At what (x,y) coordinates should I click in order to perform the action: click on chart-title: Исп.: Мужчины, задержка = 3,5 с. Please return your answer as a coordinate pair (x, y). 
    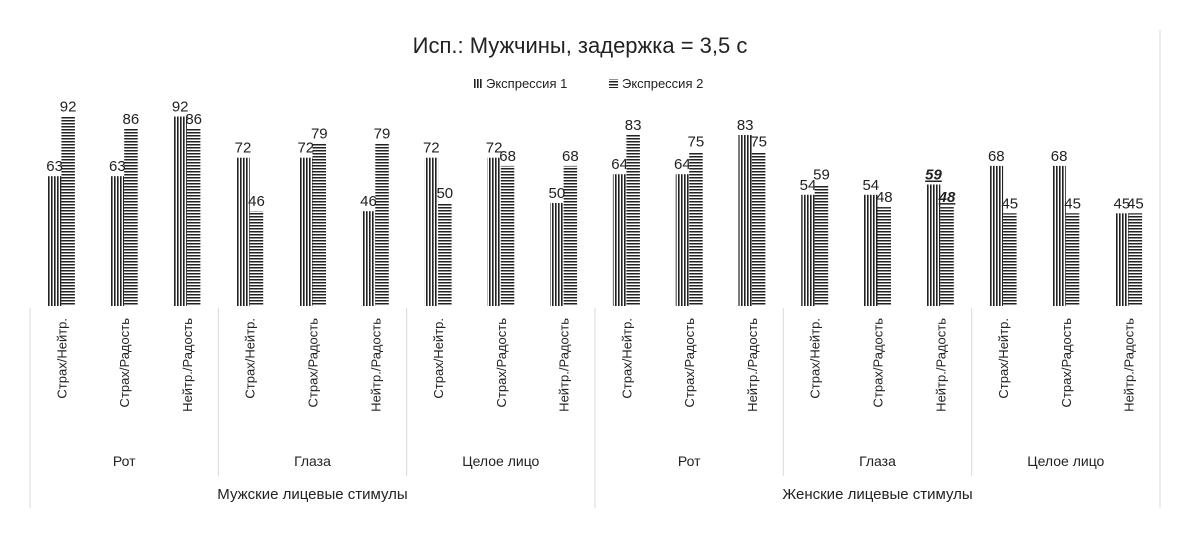
    Looking at the image, I should click on (580, 45).